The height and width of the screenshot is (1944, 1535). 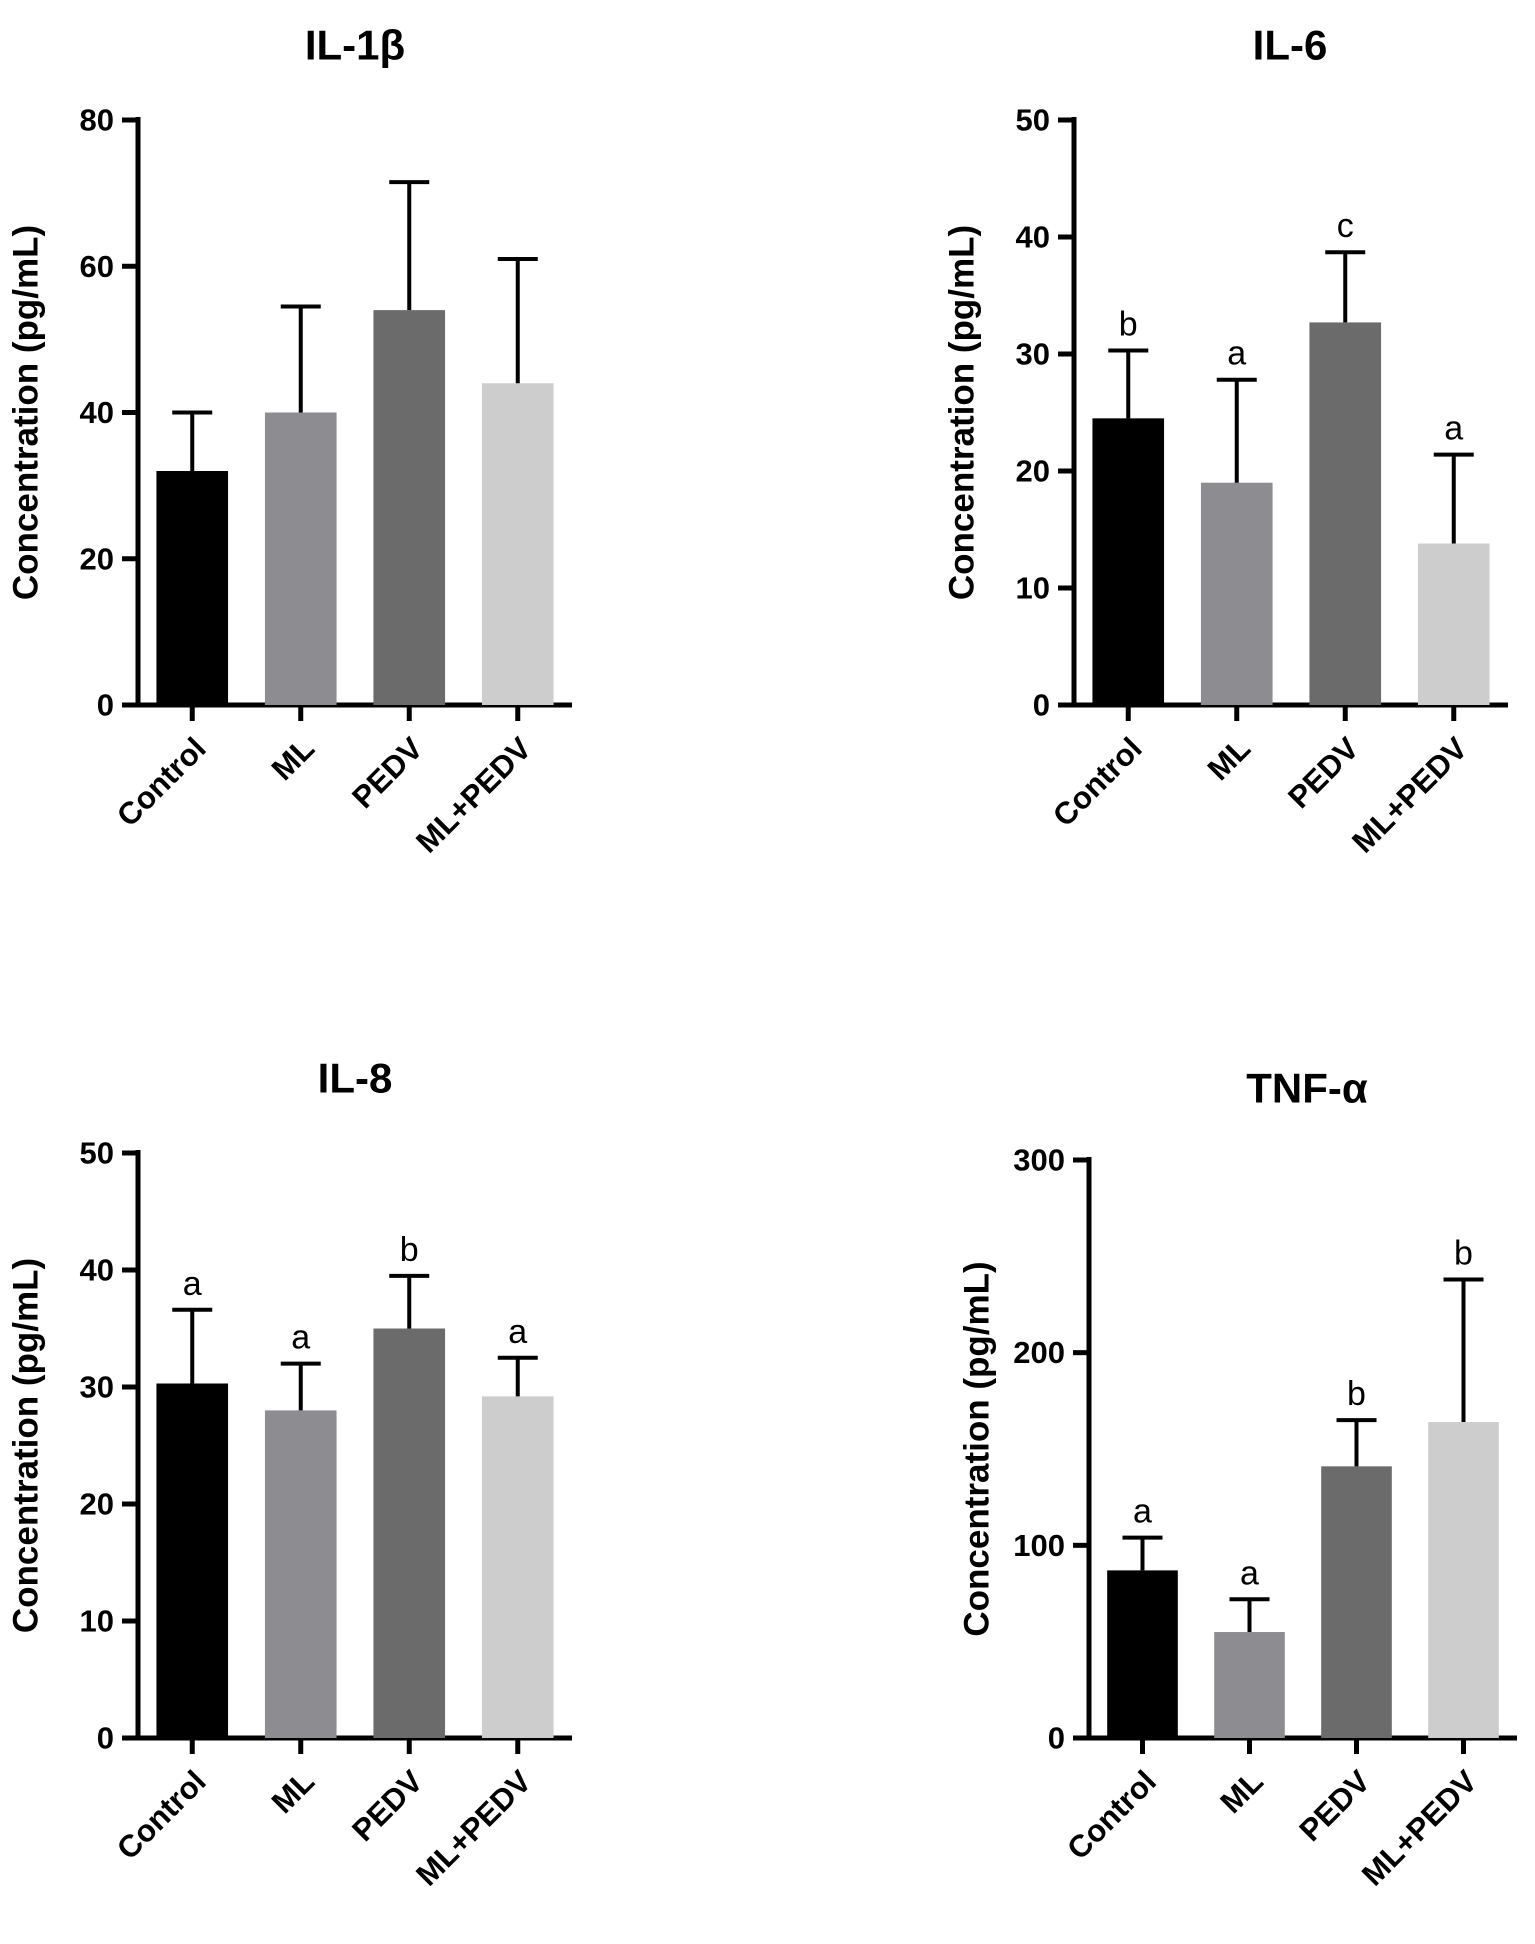 What do you see at coordinates (1307, 1088) in the screenshot?
I see `chart-title: TNF-α` at bounding box center [1307, 1088].